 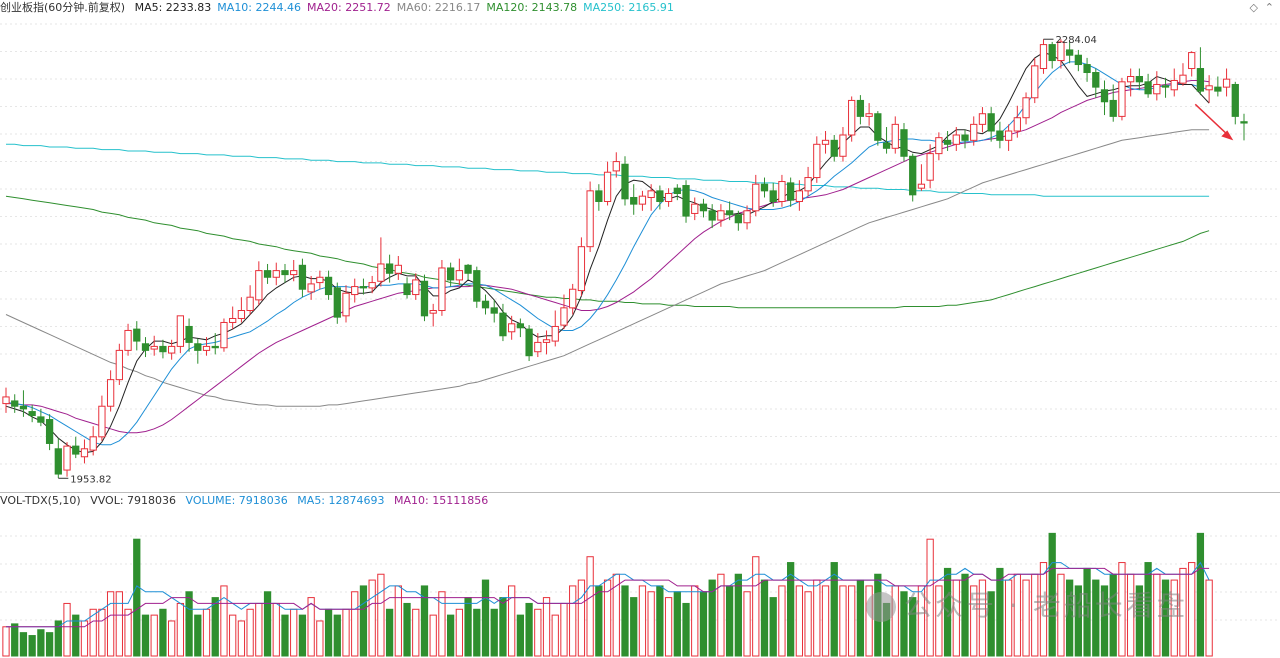 What do you see at coordinates (1212, 120) in the screenshot?
I see `arrow-line` at bounding box center [1212, 120].